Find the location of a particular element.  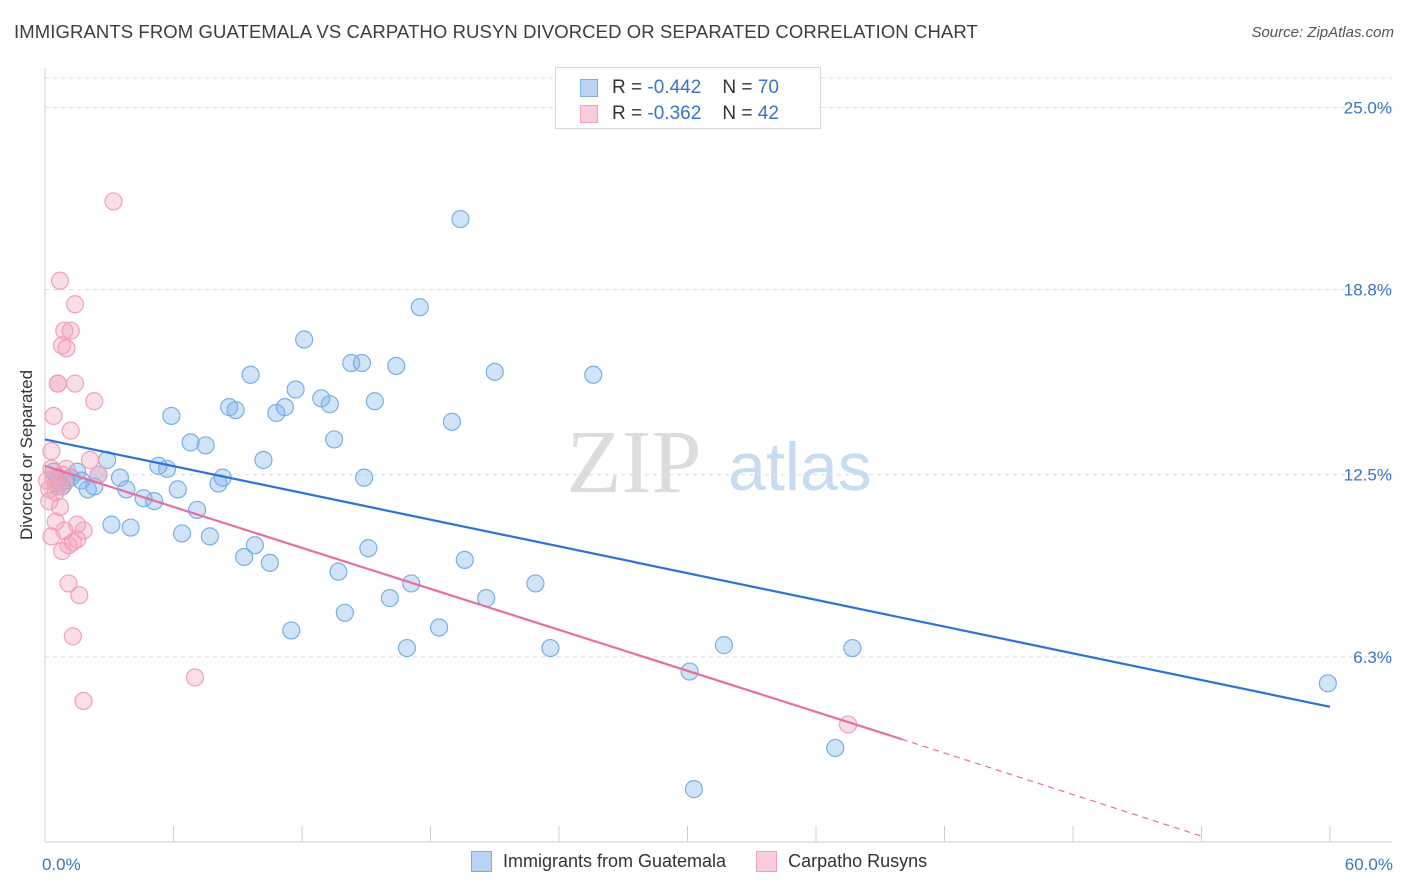

legend-row-guatemala: R = -0.442 N = 70 is located at coordinates (679, 88).